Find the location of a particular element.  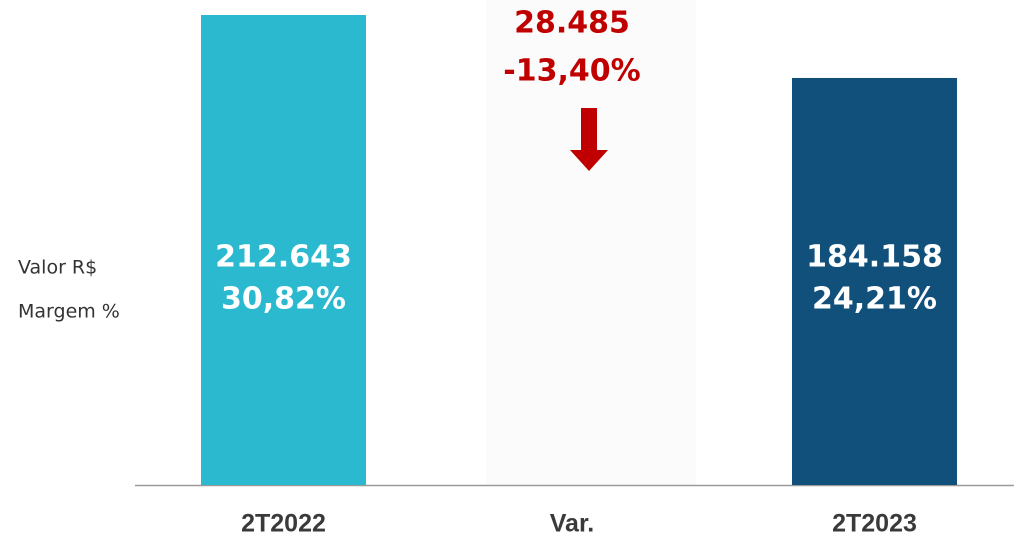

row-label: Margem % is located at coordinates (69, 312).